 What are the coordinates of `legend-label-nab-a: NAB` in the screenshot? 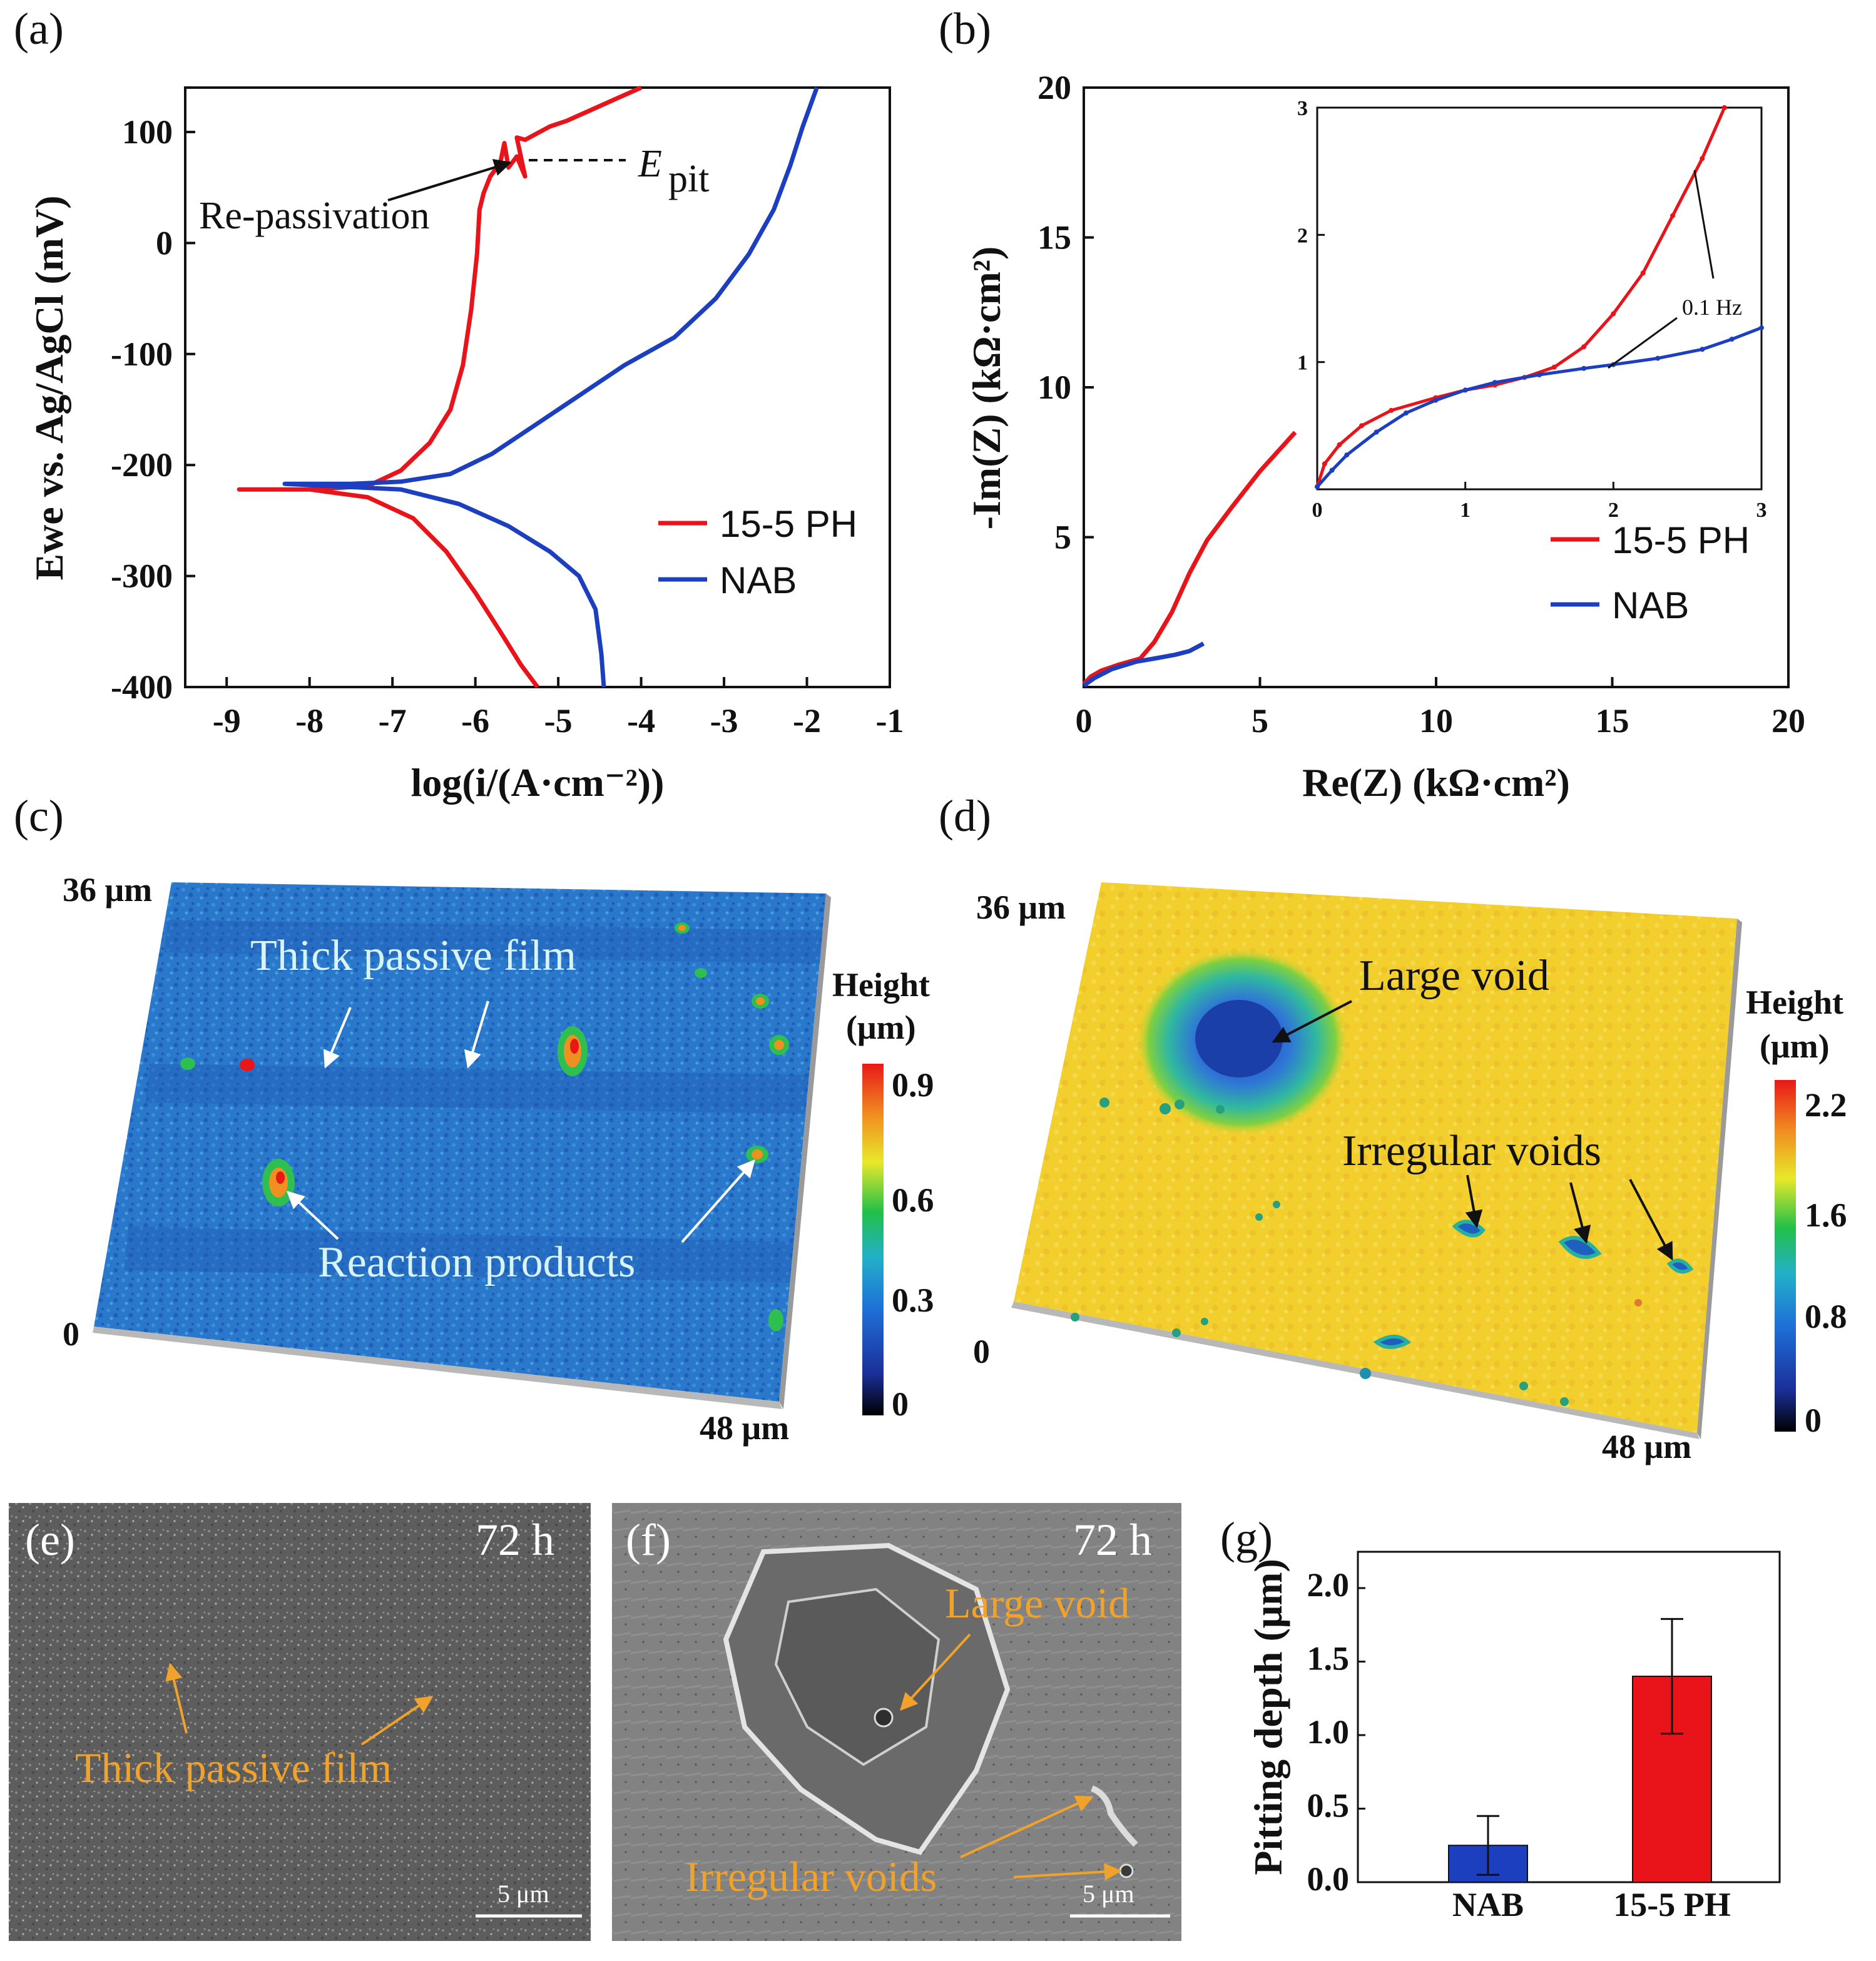 It's located at (759, 580).